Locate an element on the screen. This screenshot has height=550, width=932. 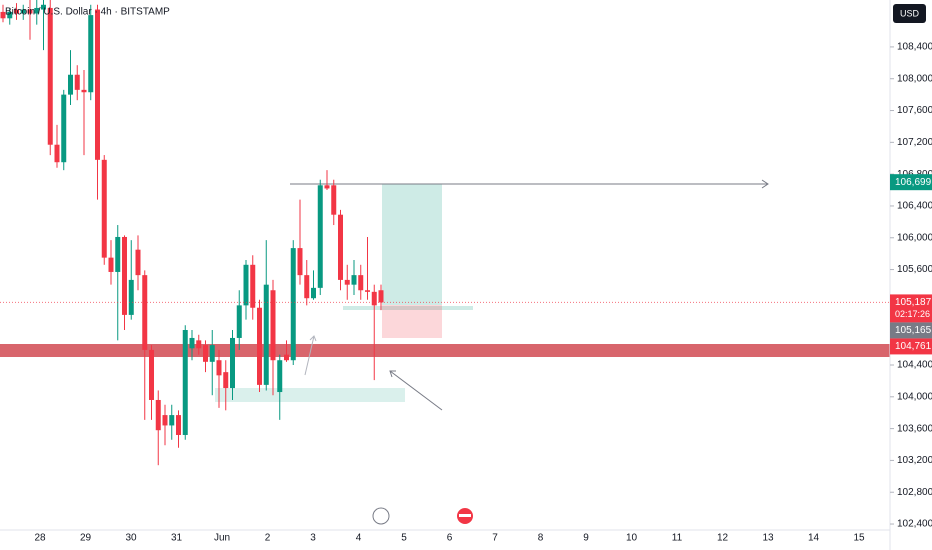
y-tick-label: 106,400 is located at coordinates (914, 206).